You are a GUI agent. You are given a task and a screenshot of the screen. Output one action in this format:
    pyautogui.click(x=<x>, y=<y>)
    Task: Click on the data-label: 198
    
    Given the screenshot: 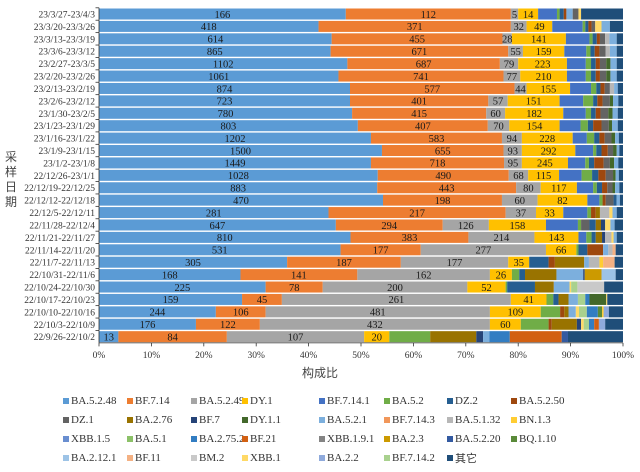 What is the action you would take?
    pyautogui.click(x=443, y=201)
    